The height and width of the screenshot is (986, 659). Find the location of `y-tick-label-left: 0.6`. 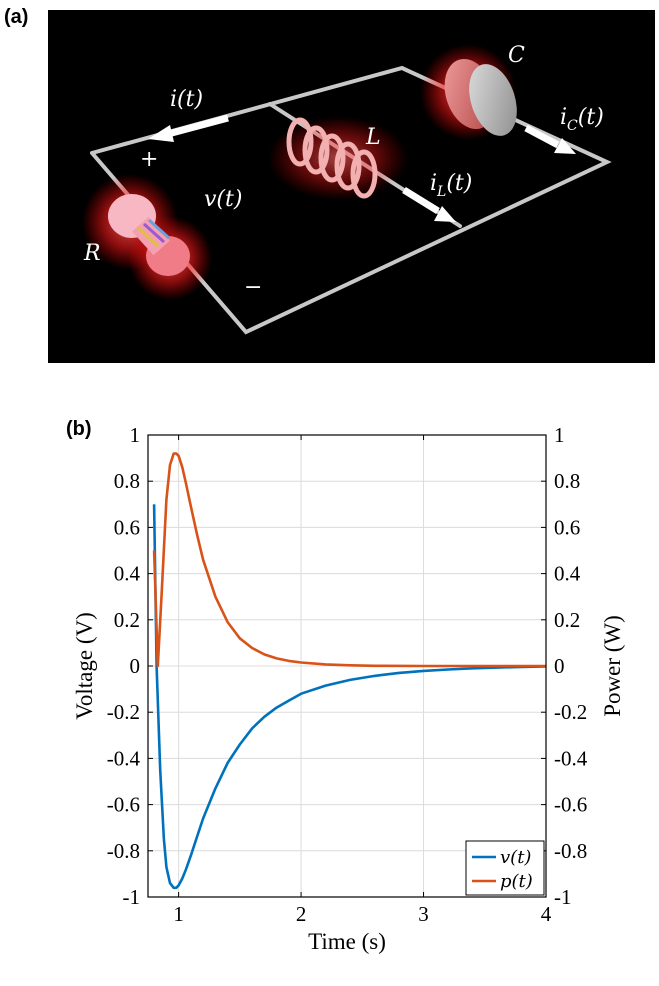

y-tick-label-left: 0.6 is located at coordinates (127, 527).